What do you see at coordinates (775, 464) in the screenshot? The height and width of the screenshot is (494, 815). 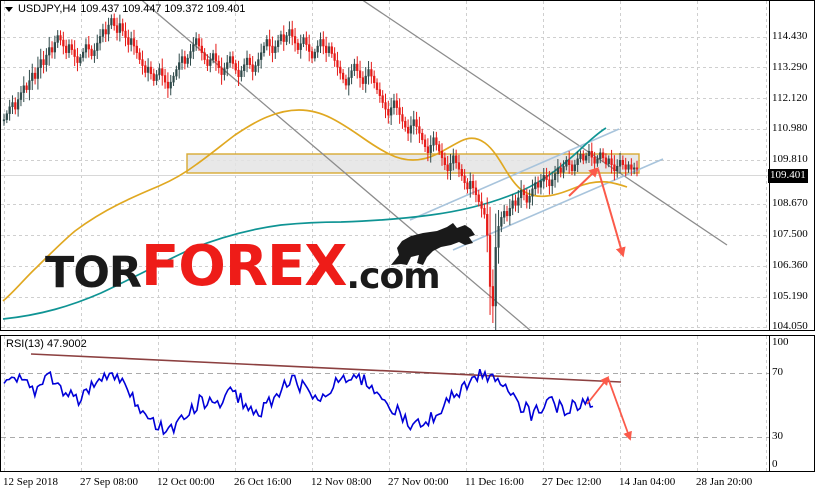 I see `rsi-tick-3: 0` at bounding box center [775, 464].